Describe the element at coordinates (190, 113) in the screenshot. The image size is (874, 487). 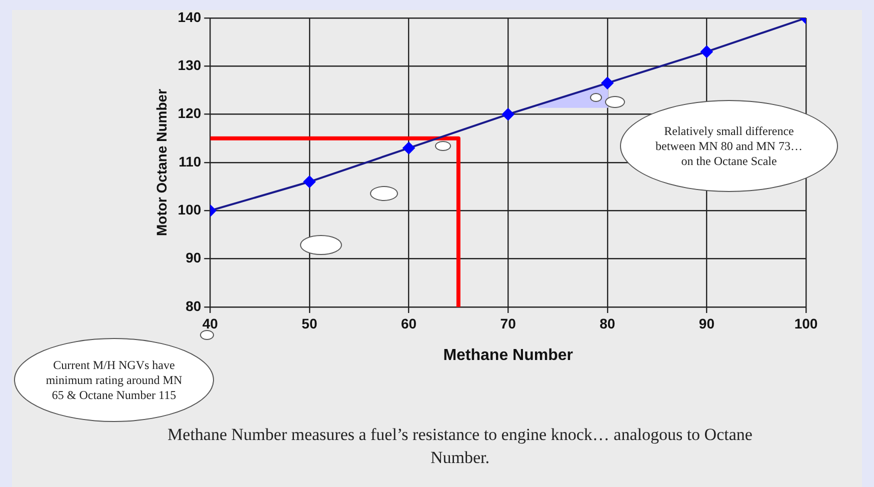
I see `y-tick-label: 120` at that location.